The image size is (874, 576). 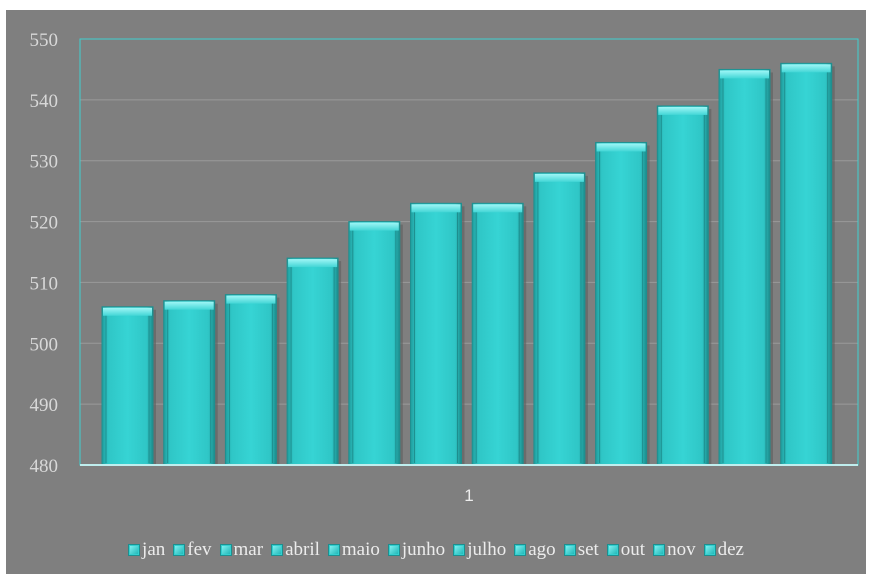 What do you see at coordinates (44, 344) in the screenshot?
I see `y-tick-label: 500` at bounding box center [44, 344].